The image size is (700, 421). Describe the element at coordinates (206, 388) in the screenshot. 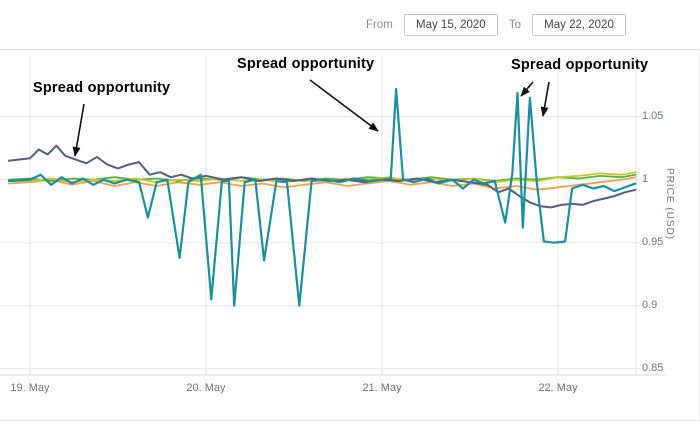

I see `x-axis-tick: 20. May` at that location.